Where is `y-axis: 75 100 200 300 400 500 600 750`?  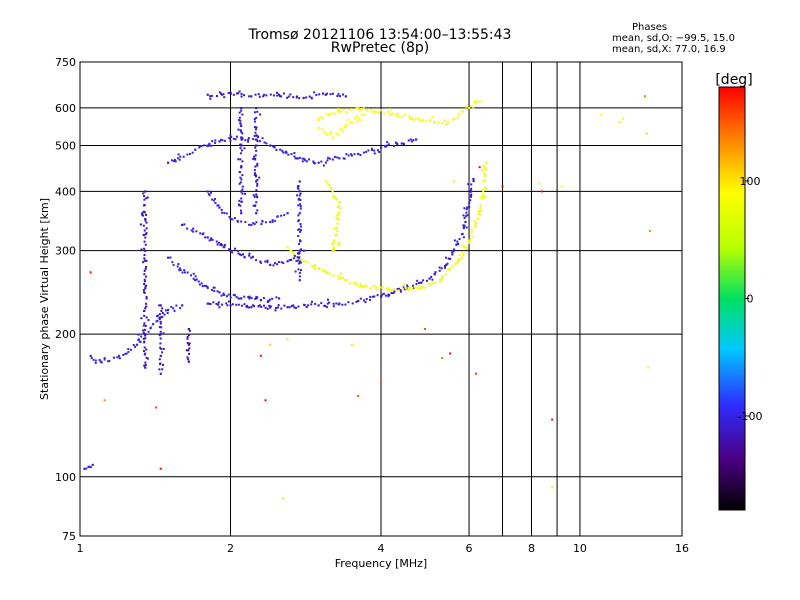 y-axis: 75 100 200 300 400 500 600 750 is located at coordinates (65, 299).